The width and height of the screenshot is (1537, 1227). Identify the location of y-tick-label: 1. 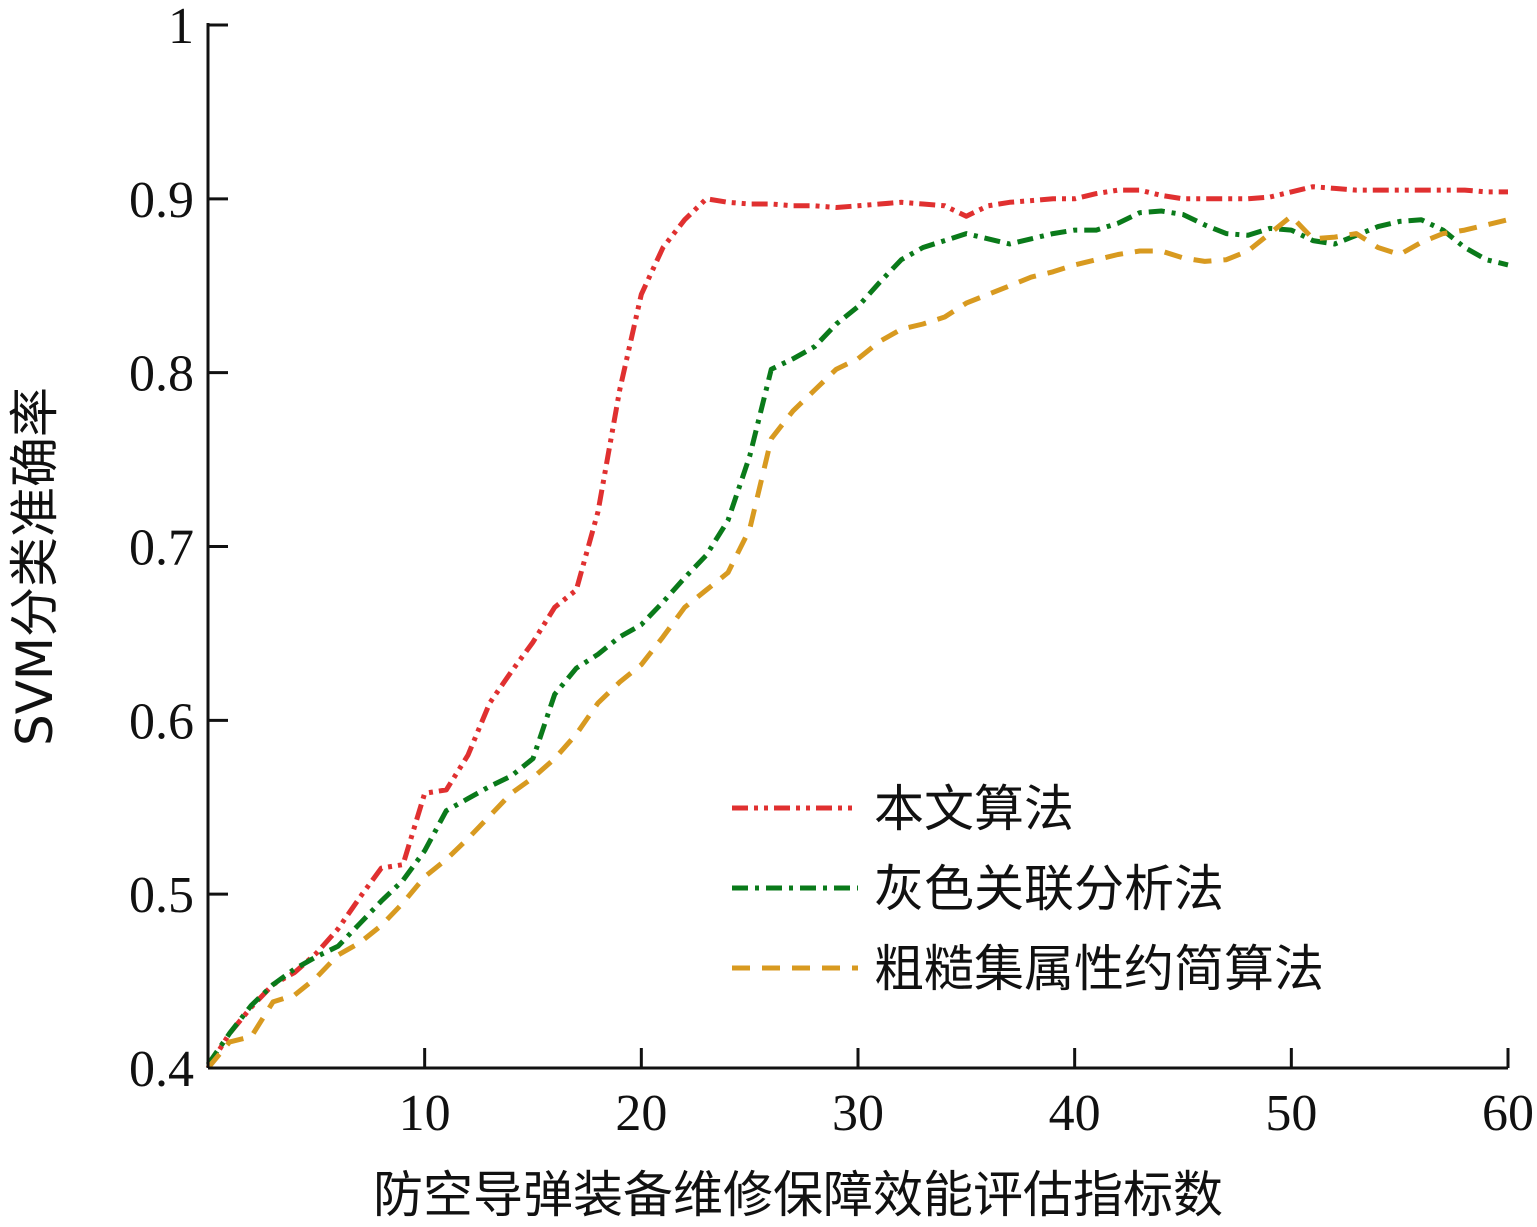
(181, 27).